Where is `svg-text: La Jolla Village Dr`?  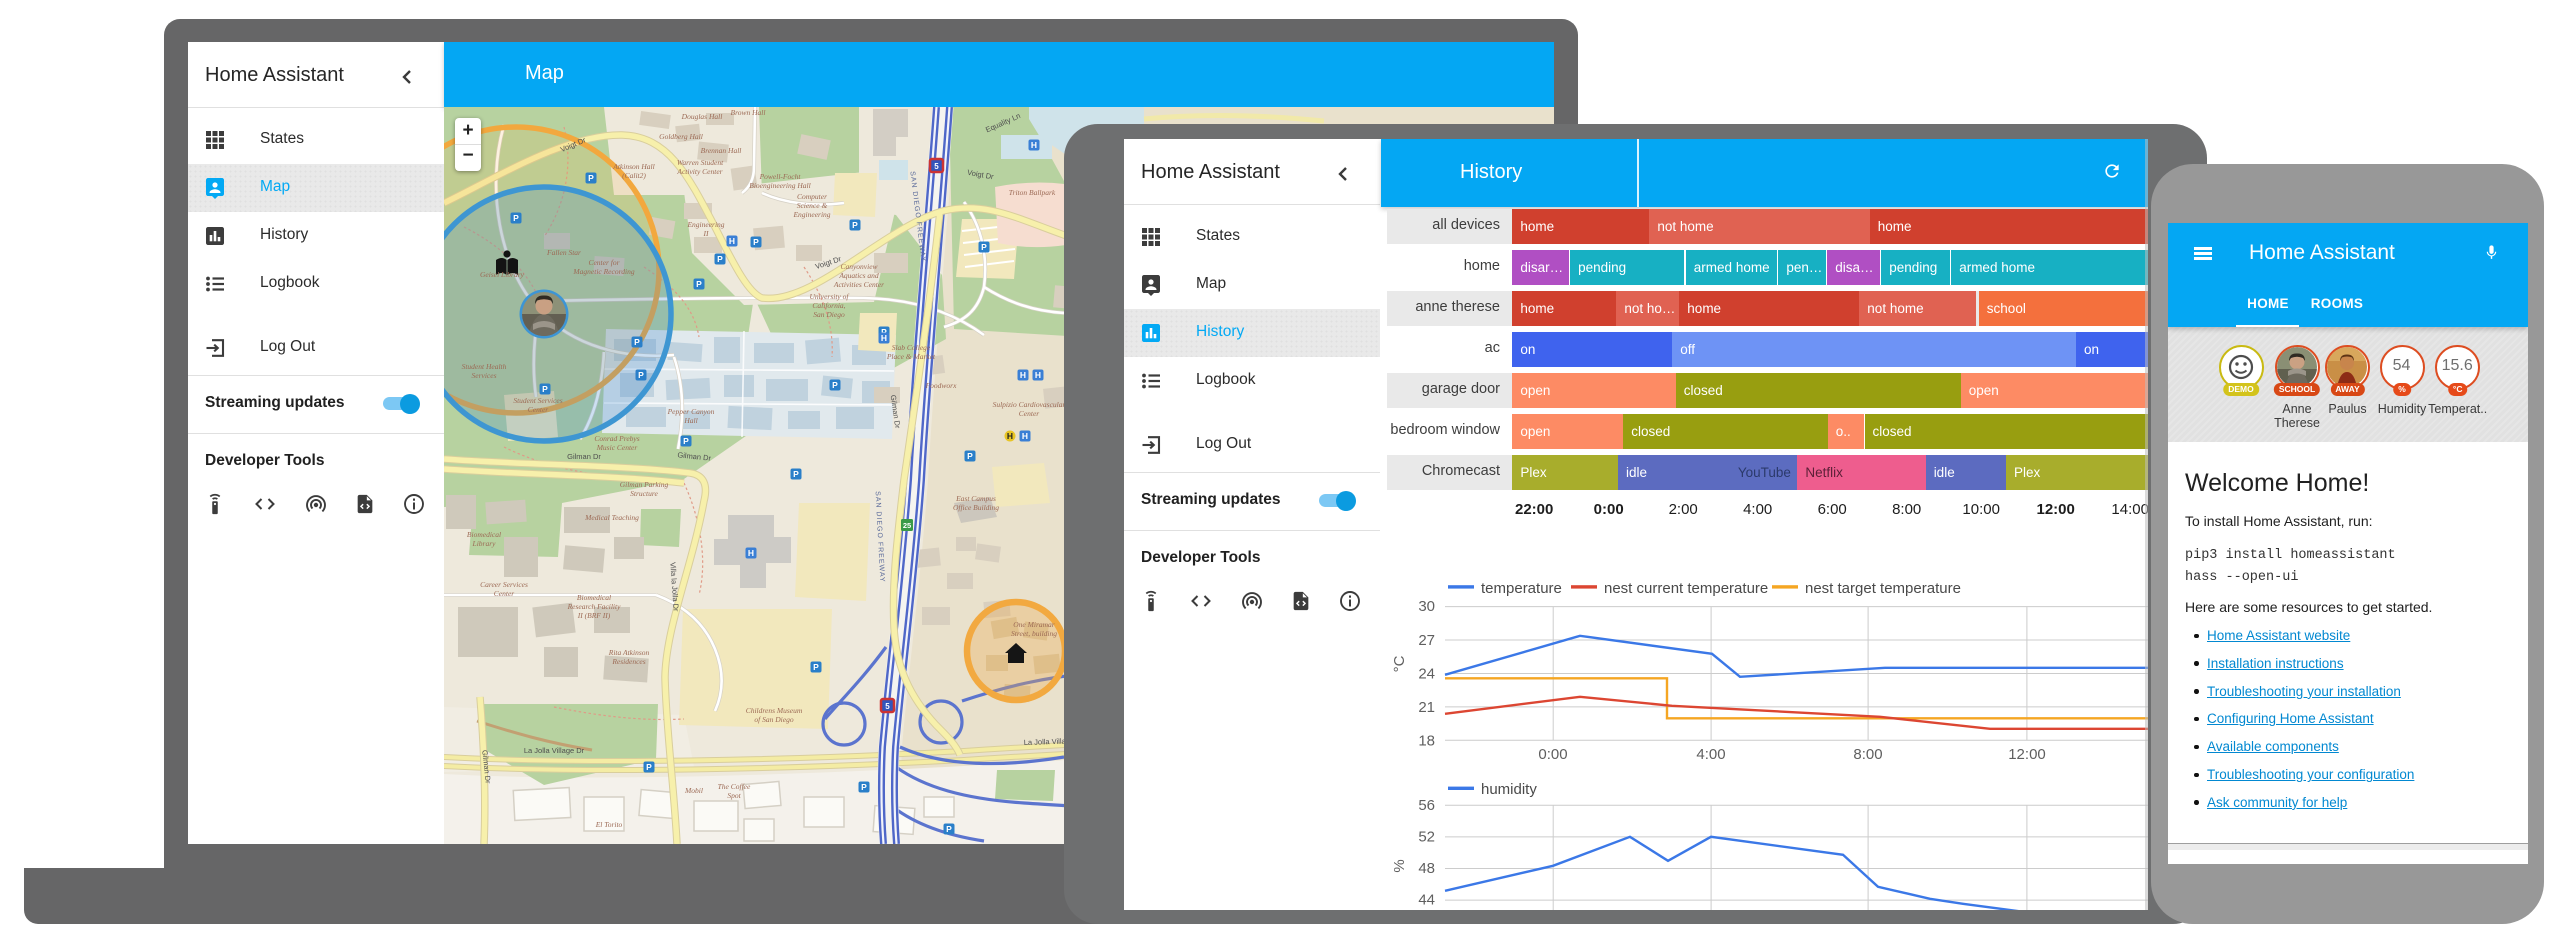 svg-text: La Jolla Village Dr is located at coordinates (1054, 741).